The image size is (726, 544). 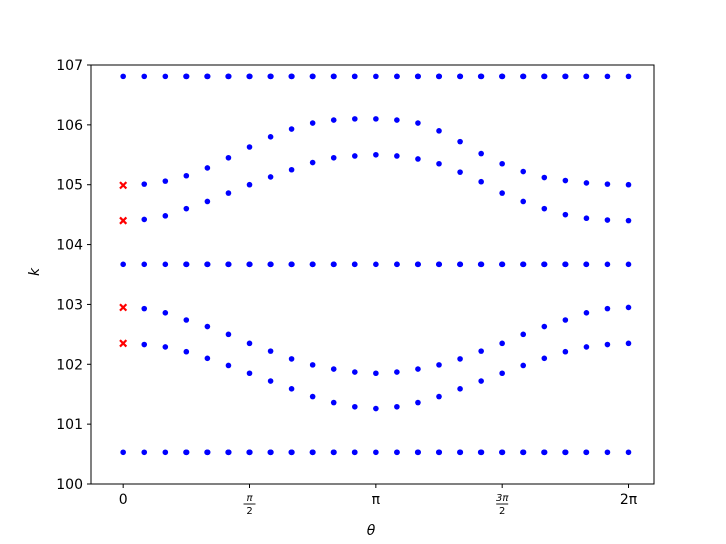 I want to click on svg-text: 2, so click(x=502, y=511).